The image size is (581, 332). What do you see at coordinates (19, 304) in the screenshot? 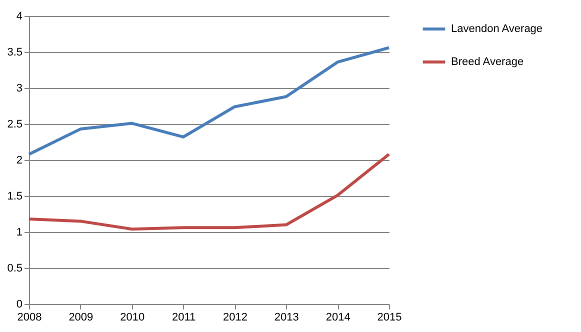
I see `y-tick-label: 0` at bounding box center [19, 304].